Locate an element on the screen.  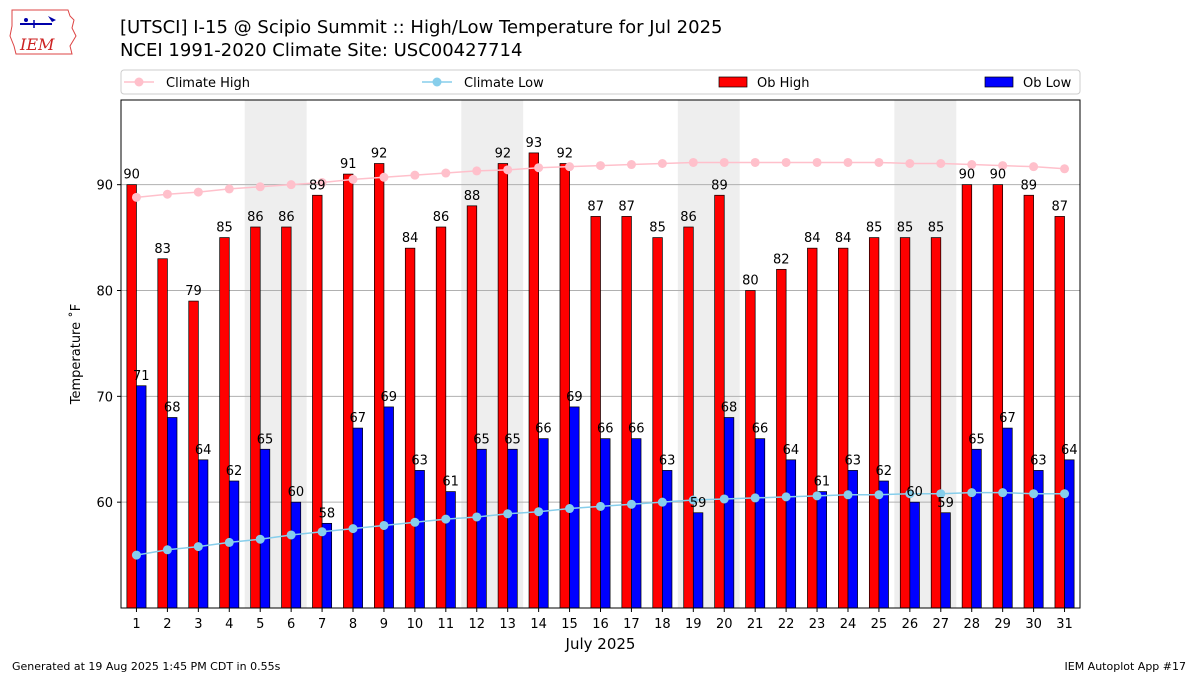
ob-low-legend-label: Ob Low is located at coordinates (1047, 83).